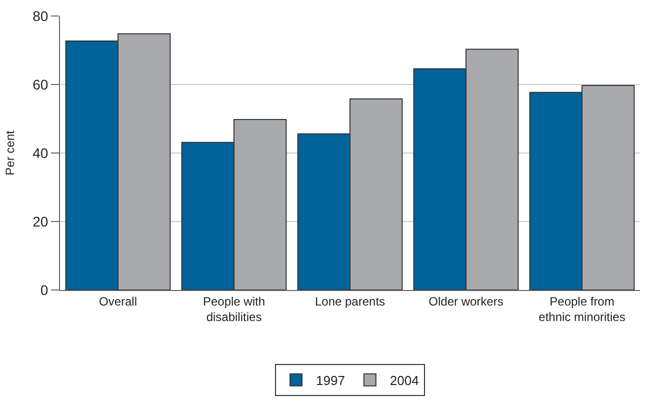 This screenshot has height=404, width=648. What do you see at coordinates (582, 309) in the screenshot?
I see `x-tick-label: People from ethnic minorities` at bounding box center [582, 309].